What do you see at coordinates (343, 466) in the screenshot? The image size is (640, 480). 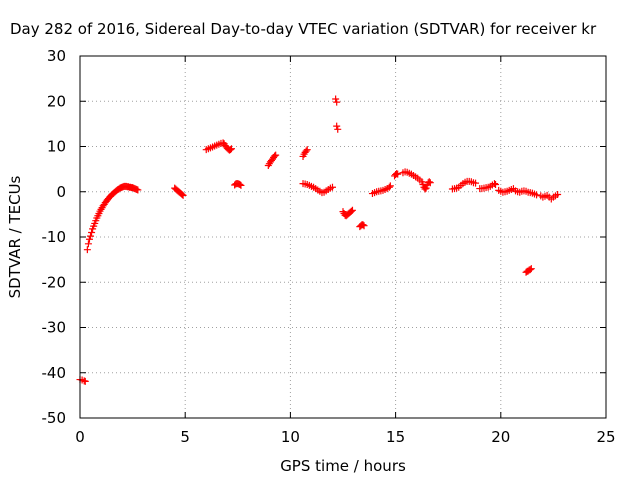 I see `x-axis-title: GPS time / hours` at bounding box center [343, 466].